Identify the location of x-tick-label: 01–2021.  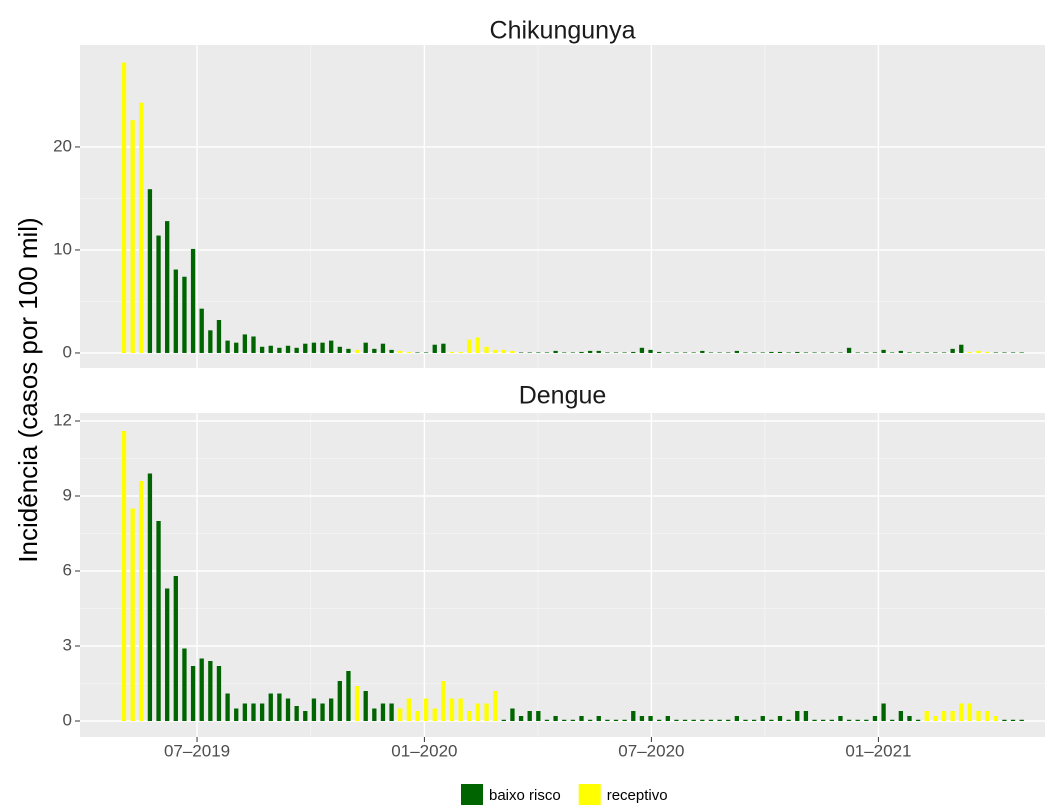
(878, 750).